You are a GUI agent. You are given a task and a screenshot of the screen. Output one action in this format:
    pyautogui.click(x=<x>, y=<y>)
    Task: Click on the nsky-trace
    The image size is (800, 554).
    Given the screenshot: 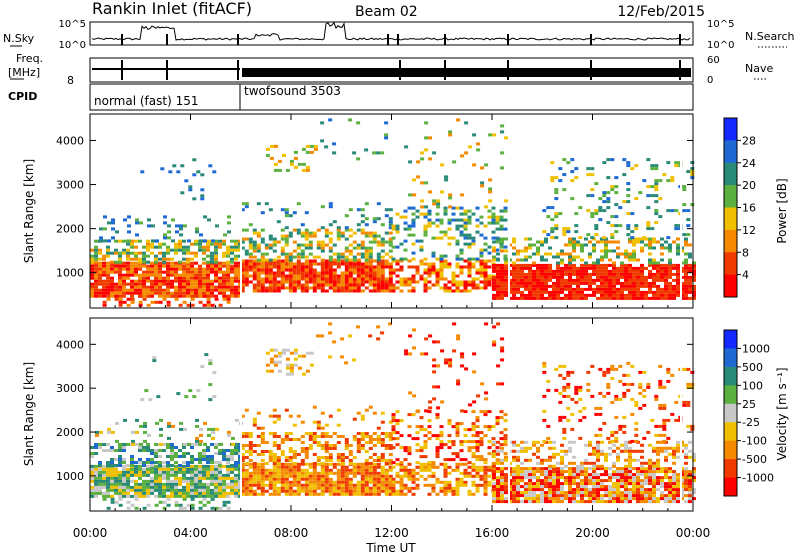 What is the action you would take?
    pyautogui.click(x=391, y=31)
    